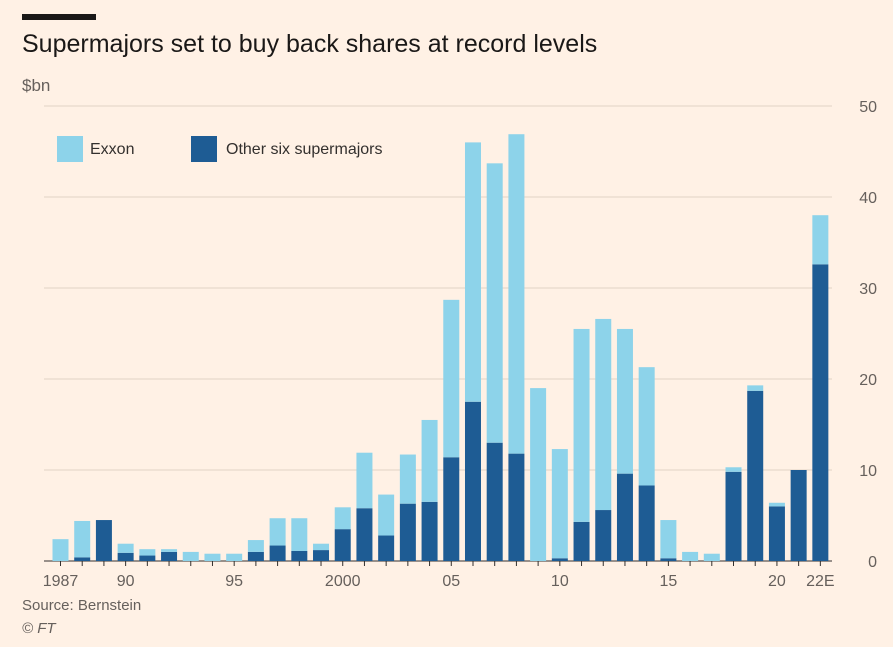 The height and width of the screenshot is (647, 893). Describe the element at coordinates (872, 562) in the screenshot. I see `y-tick-label: 0` at that location.